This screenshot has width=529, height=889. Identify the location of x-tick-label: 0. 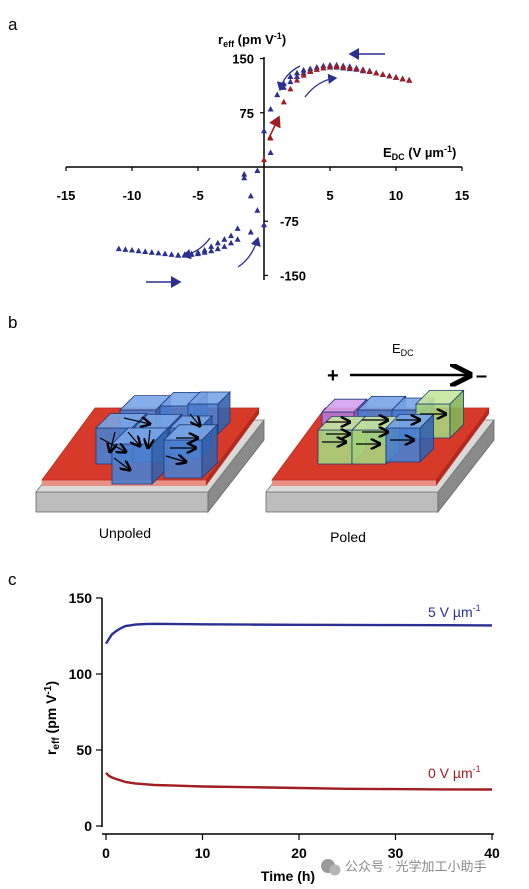
(106, 853).